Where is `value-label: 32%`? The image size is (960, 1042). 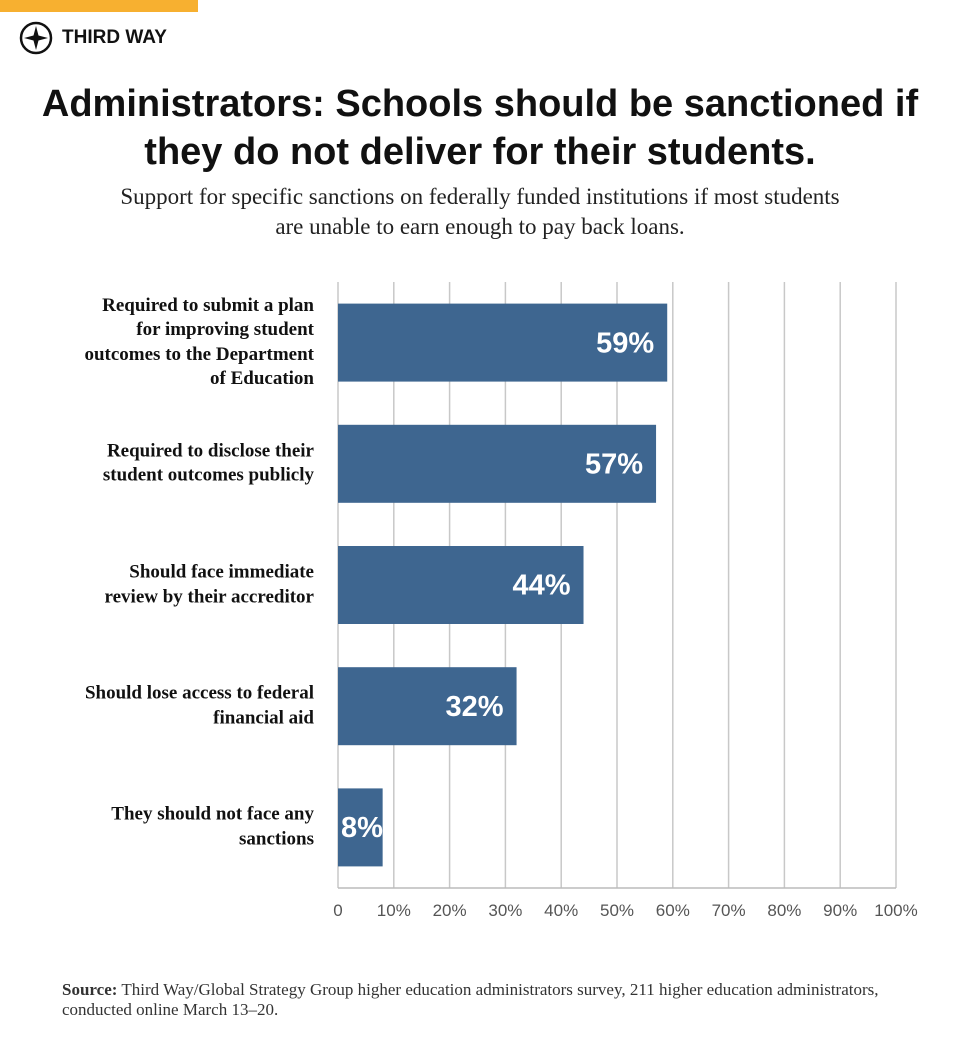
value-label: 32% is located at coordinates (475, 707).